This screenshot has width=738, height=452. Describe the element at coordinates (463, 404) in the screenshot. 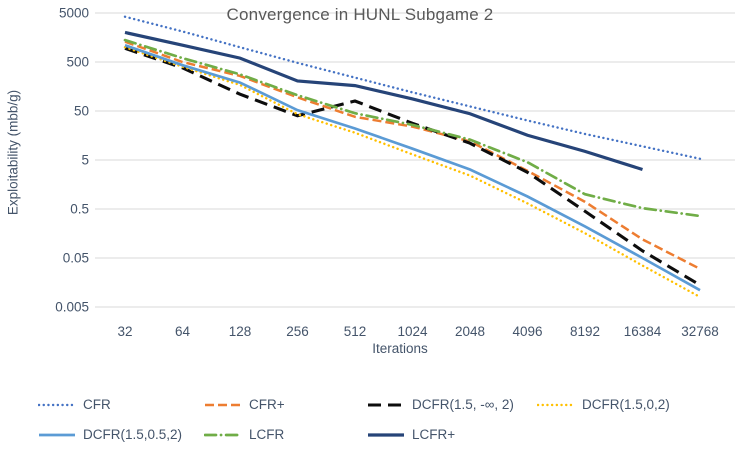

I see `legend-label: DCFR(1.5, -∞, 2)` at that location.